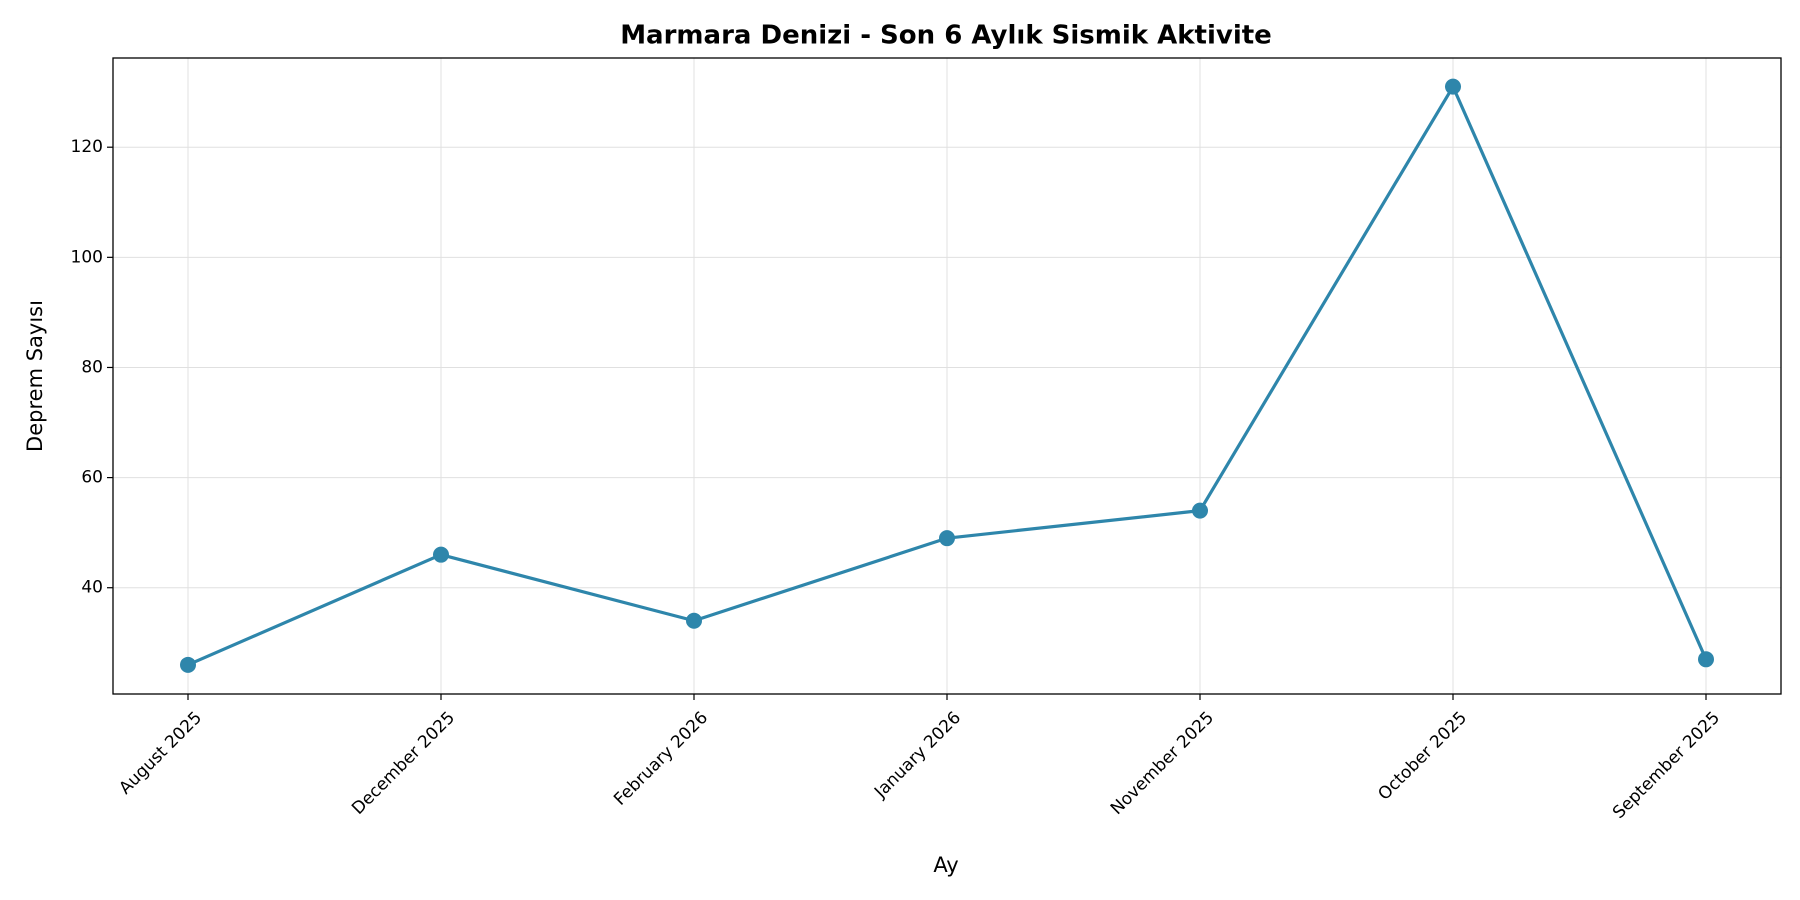  What do you see at coordinates (87, 147) in the screenshot?
I see `y-tick-label: 120` at bounding box center [87, 147].